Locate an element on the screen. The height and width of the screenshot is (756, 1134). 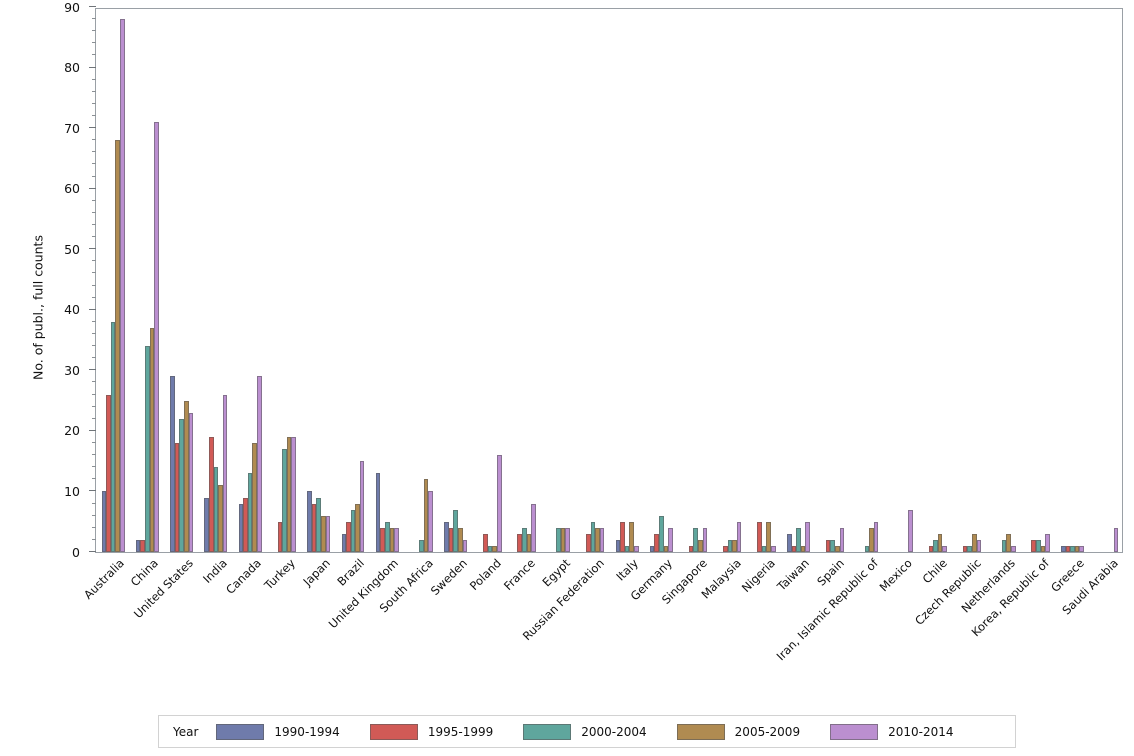
legend-item: 2000-2004 is located at coordinates (585, 731).